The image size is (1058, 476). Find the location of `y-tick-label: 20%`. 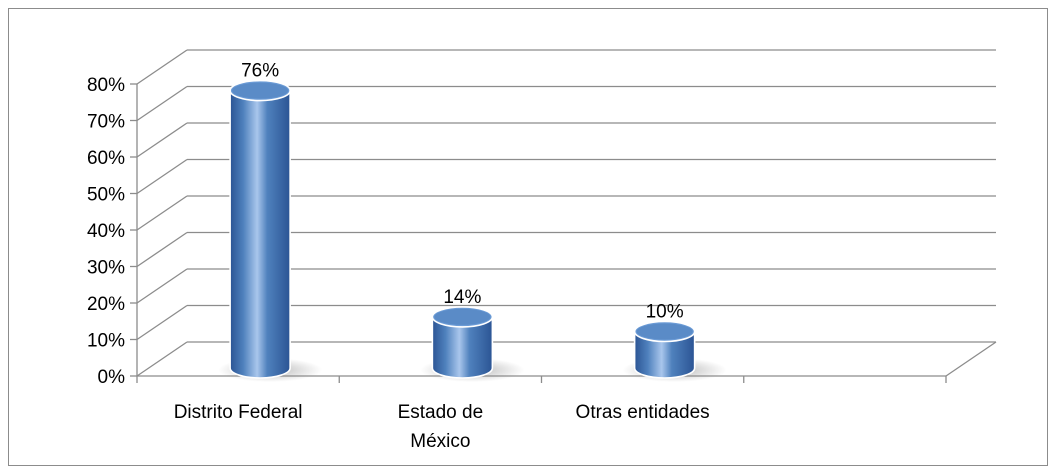

y-tick-label: 20% is located at coordinates (106, 304).